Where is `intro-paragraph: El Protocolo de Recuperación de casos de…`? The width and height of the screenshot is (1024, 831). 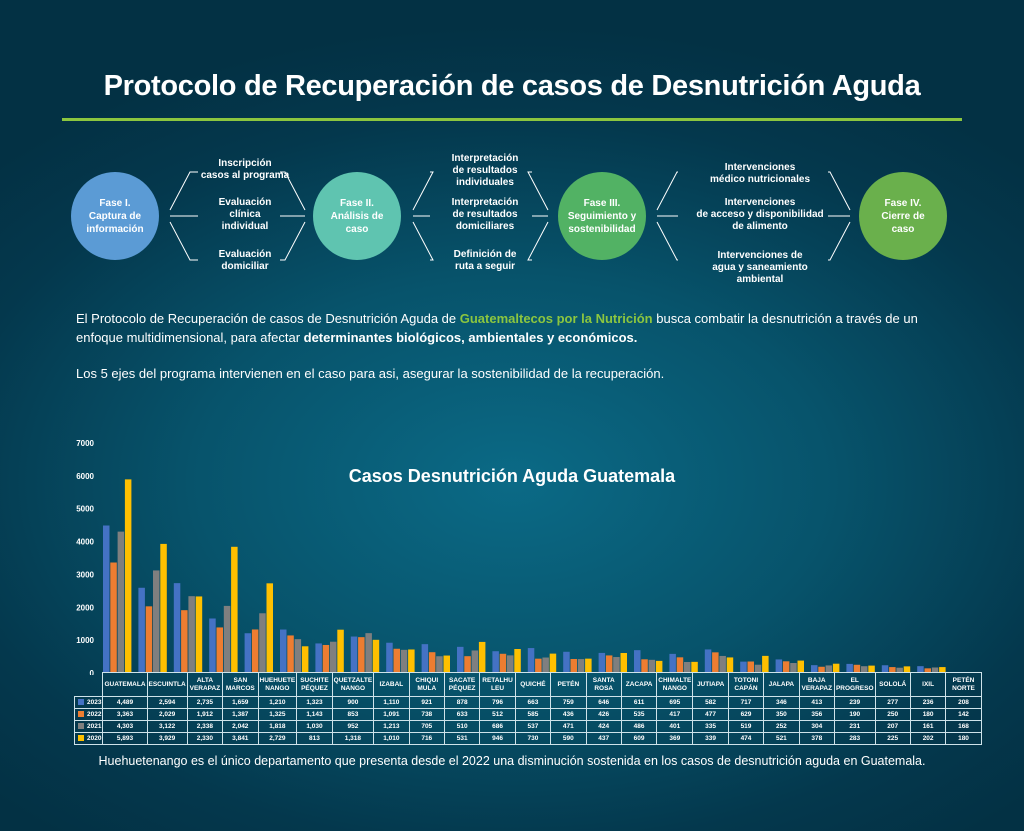
intro-paragraph: El Protocolo de Recuperación de casos de… is located at coordinates (516, 328).